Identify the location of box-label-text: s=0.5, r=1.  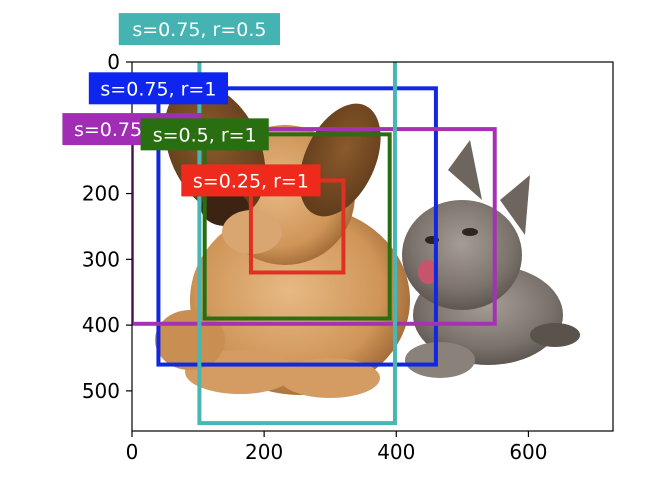
(205, 135).